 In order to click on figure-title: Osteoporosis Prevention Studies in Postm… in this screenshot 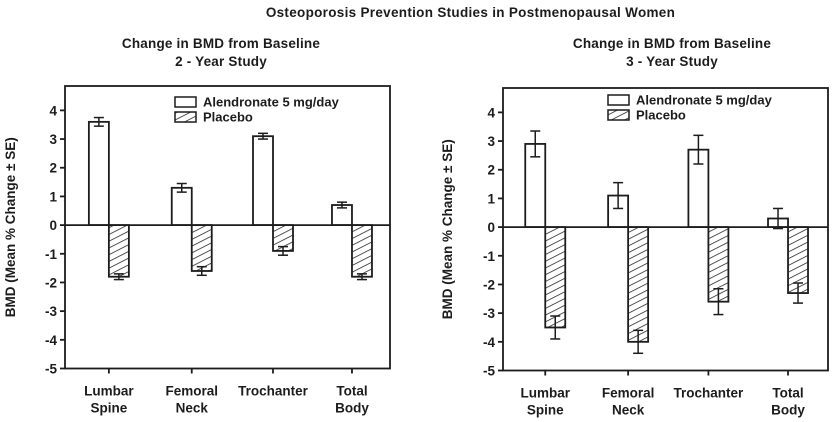, I will do `click(470, 12)`.